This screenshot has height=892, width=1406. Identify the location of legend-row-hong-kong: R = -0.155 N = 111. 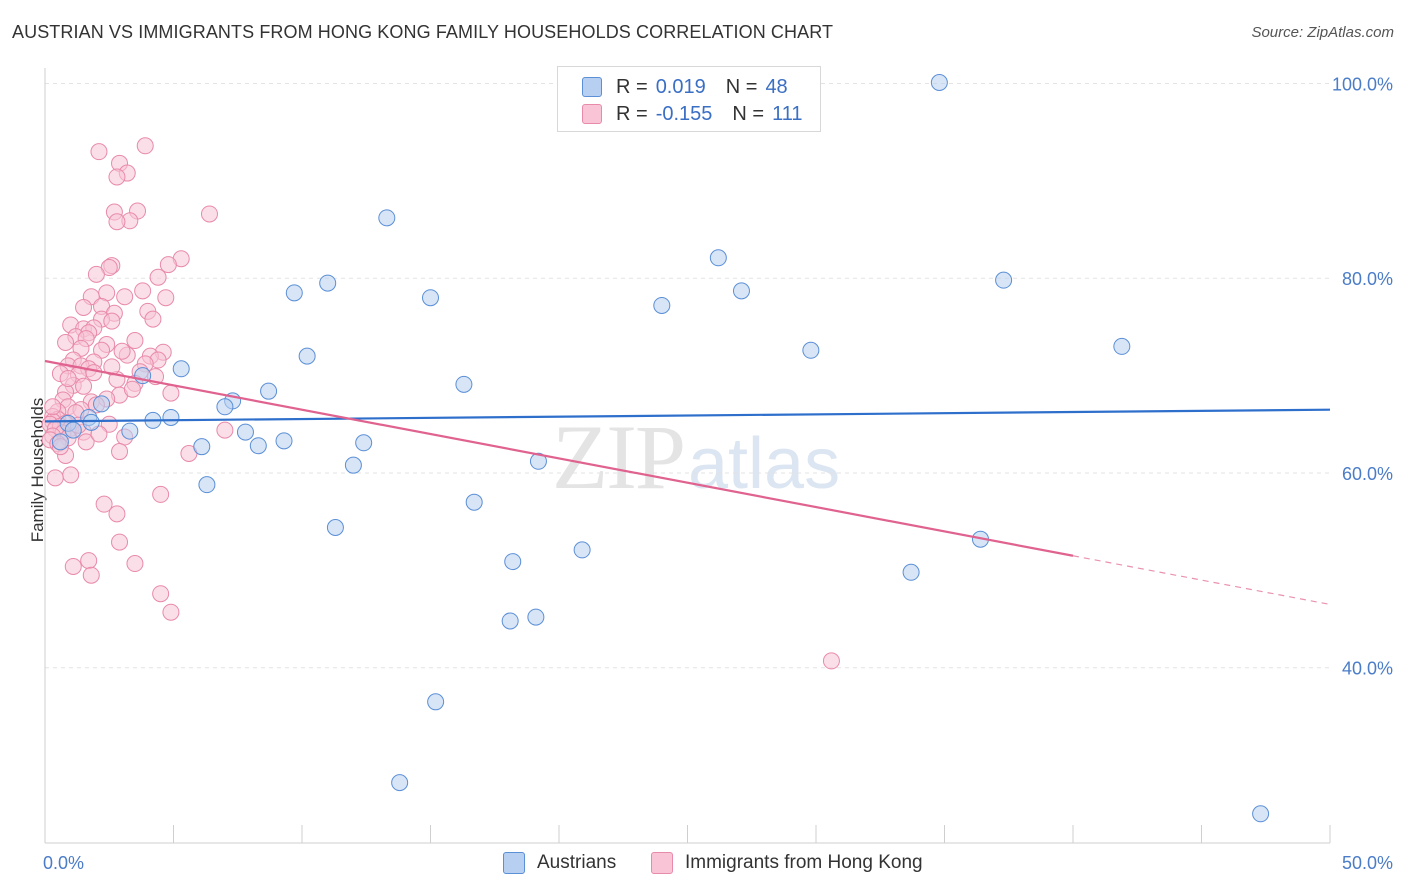
(692, 114).